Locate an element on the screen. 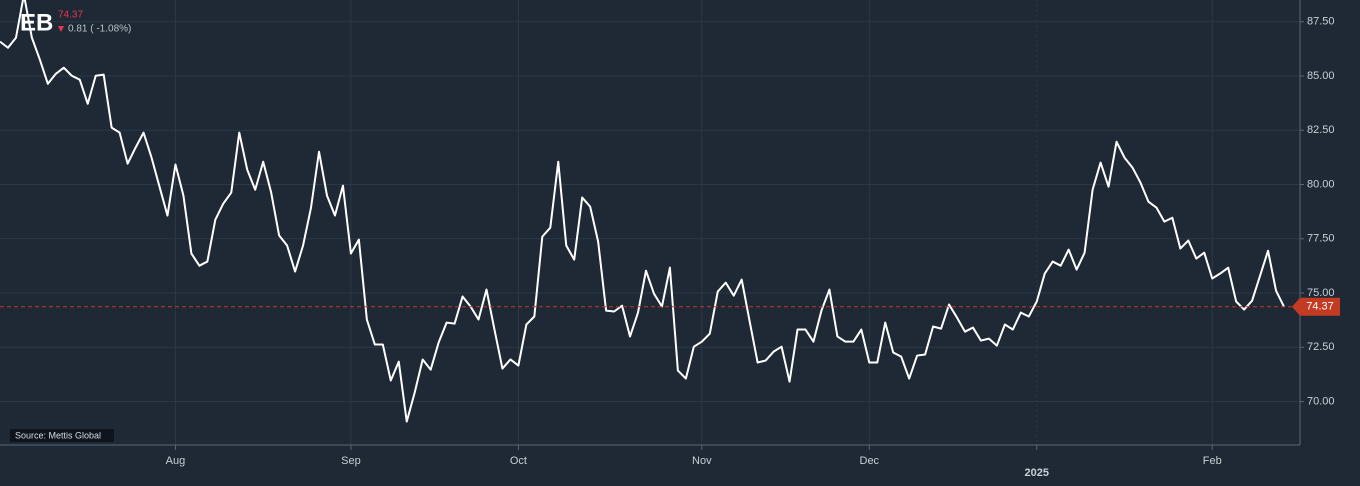  x-tick-label: Sep is located at coordinates (351, 461).